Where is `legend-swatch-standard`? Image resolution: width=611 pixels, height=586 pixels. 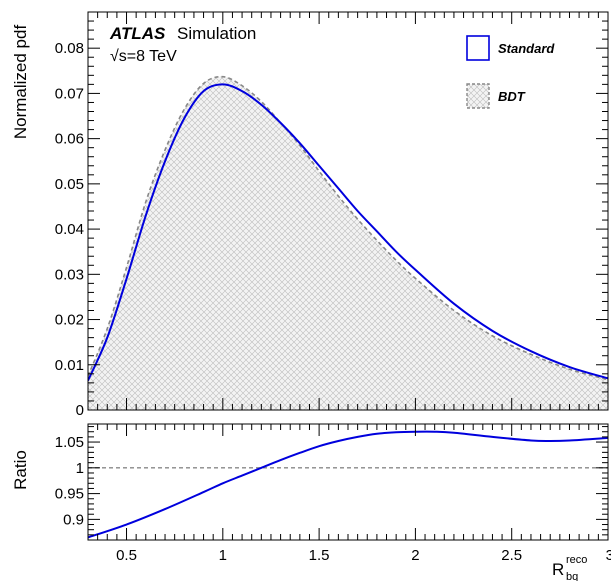 legend-swatch-standard is located at coordinates (478, 48).